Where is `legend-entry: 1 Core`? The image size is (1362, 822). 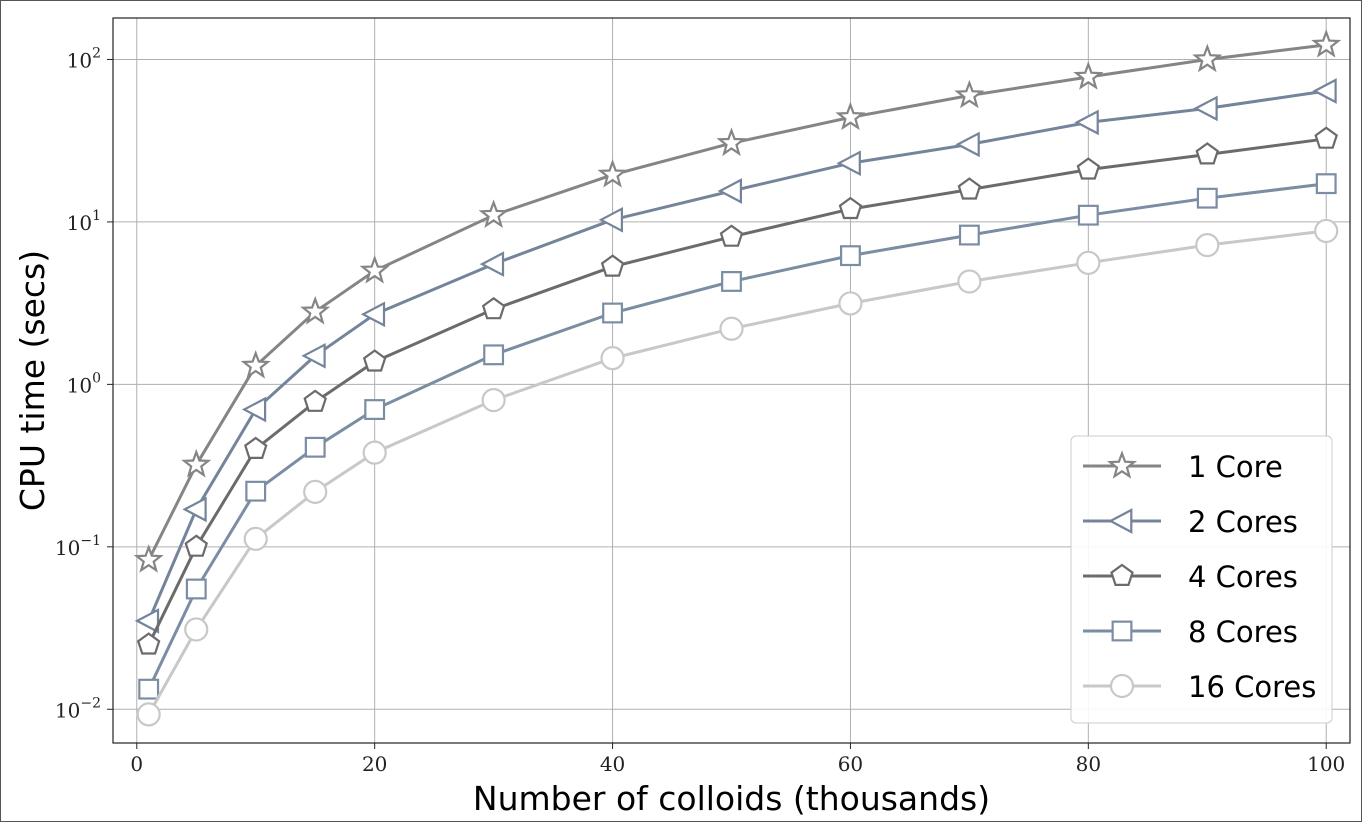 legend-entry: 1 Core is located at coordinates (1183, 467).